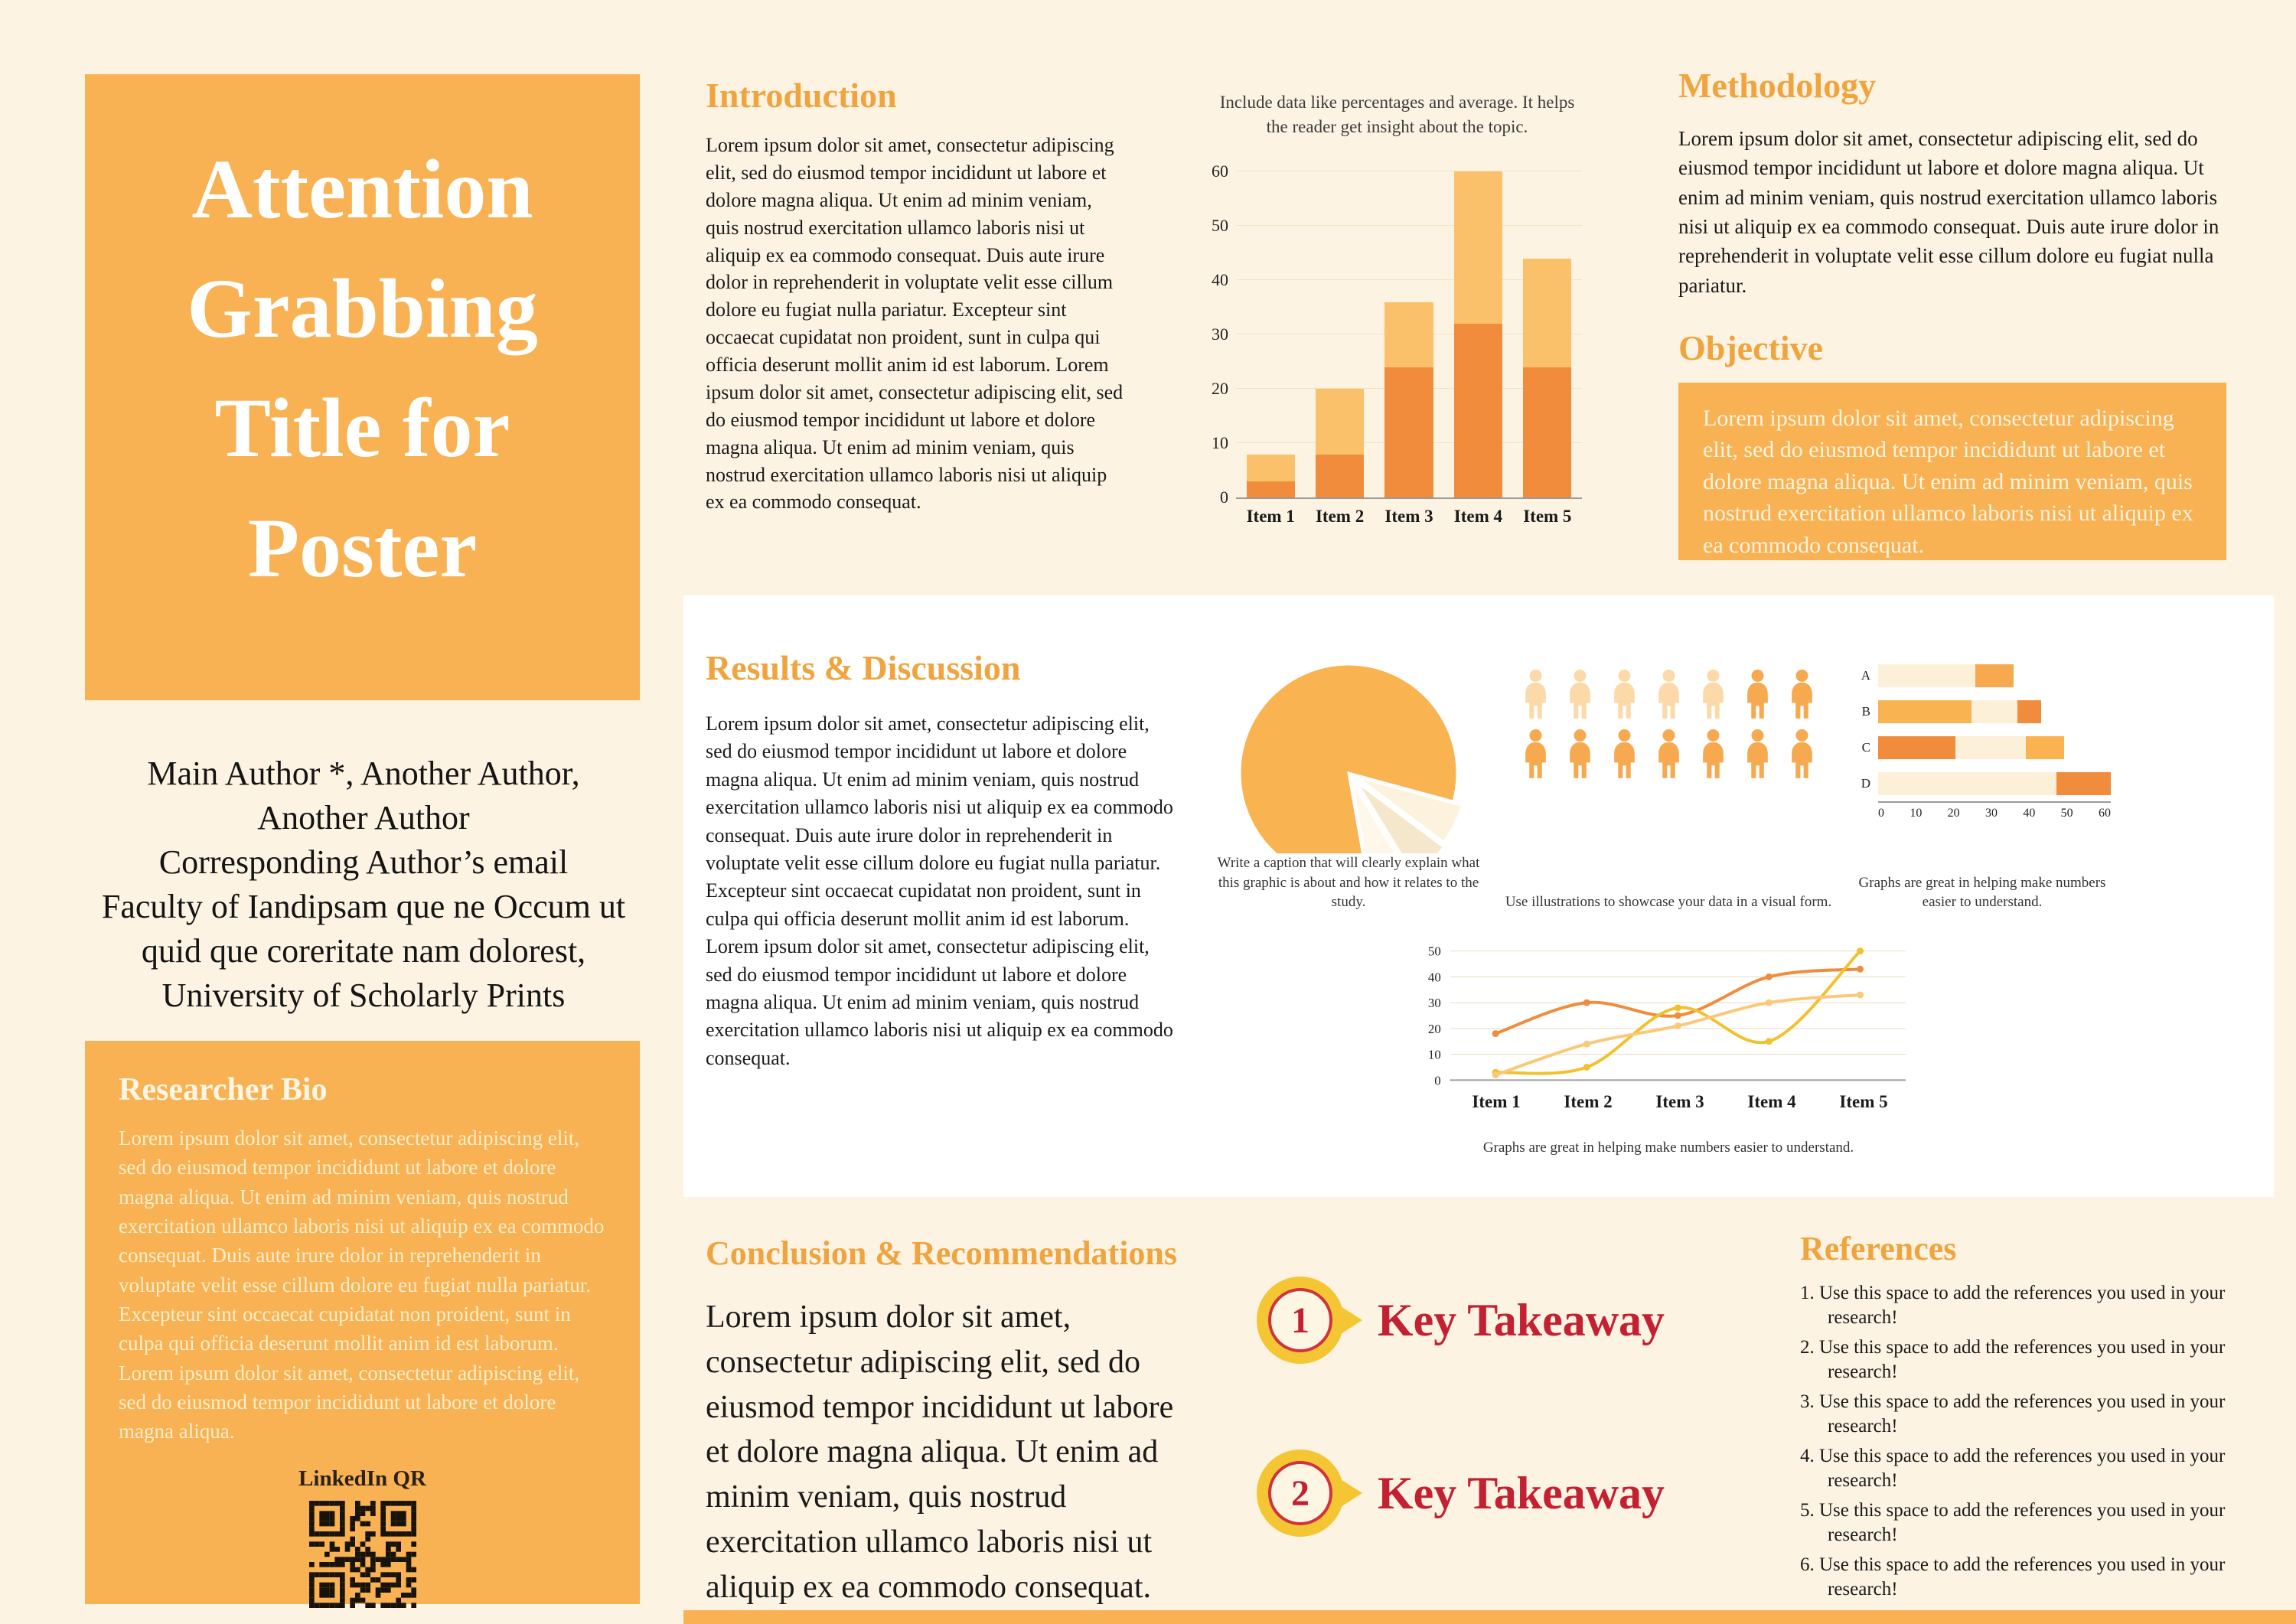  What do you see at coordinates (1434, 1029) in the screenshot?
I see `svg-text: 20` at bounding box center [1434, 1029].